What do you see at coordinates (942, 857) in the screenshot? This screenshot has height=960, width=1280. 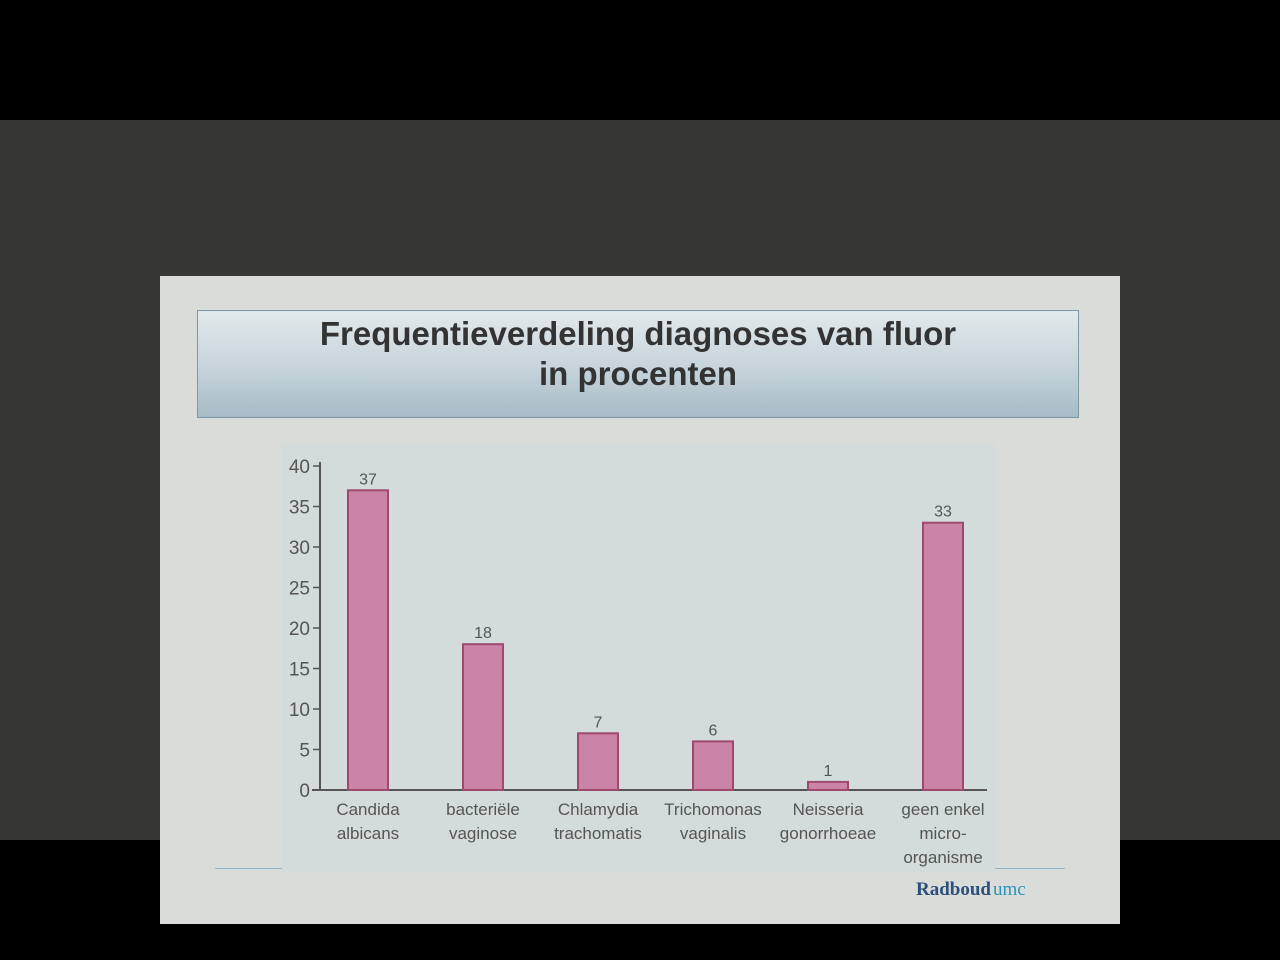 I see `x-category-label: organisme` at bounding box center [942, 857].